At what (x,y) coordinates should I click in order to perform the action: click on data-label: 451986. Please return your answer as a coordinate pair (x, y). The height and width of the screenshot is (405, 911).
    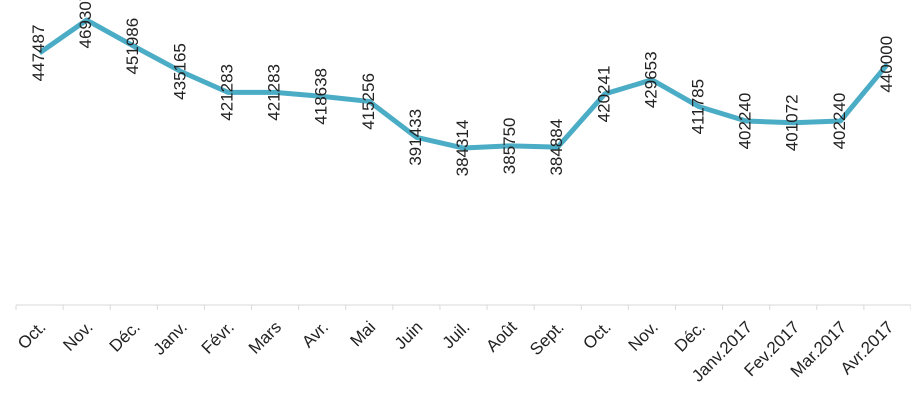
    Looking at the image, I should click on (132, 46).